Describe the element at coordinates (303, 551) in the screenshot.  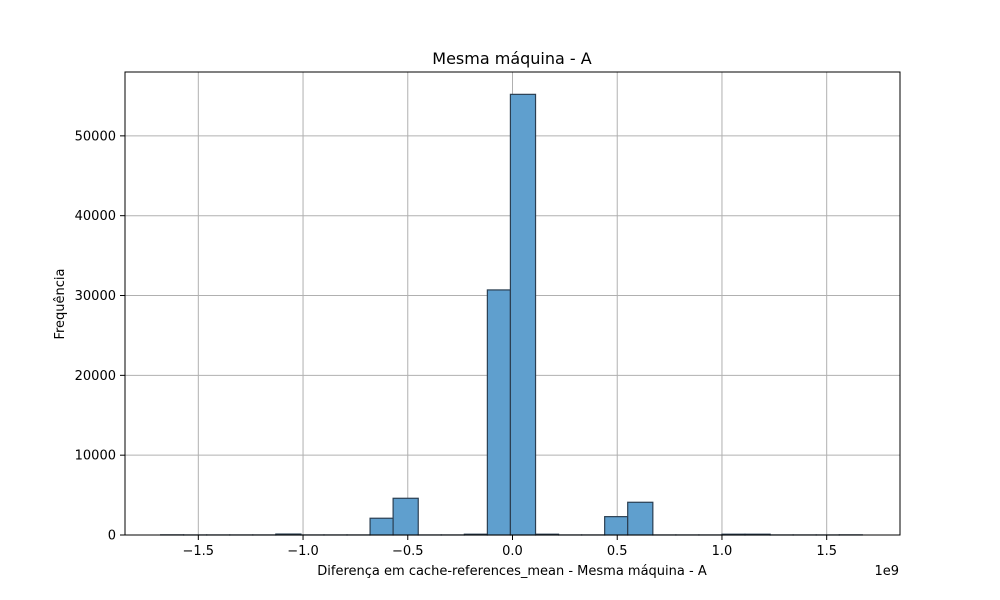
I see `x-tick-label: −1.0` at that location.